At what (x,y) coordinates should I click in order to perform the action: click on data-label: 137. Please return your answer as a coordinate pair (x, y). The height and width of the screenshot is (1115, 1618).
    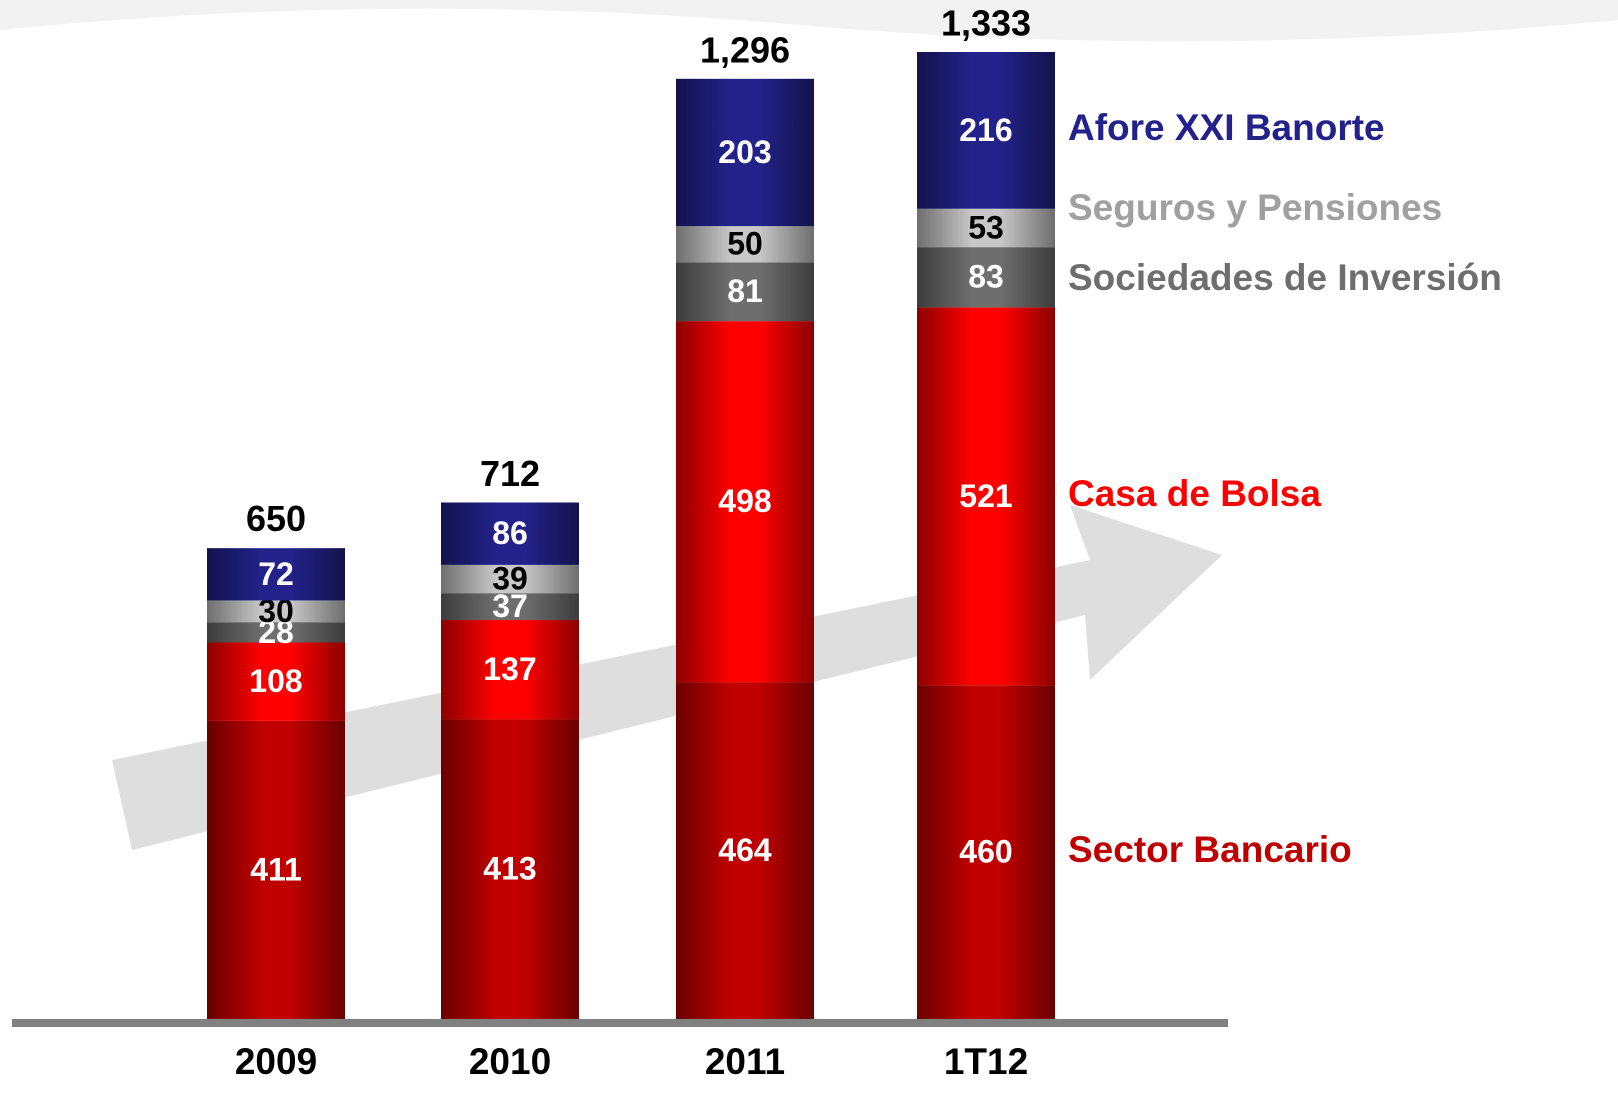
    Looking at the image, I should click on (509, 669).